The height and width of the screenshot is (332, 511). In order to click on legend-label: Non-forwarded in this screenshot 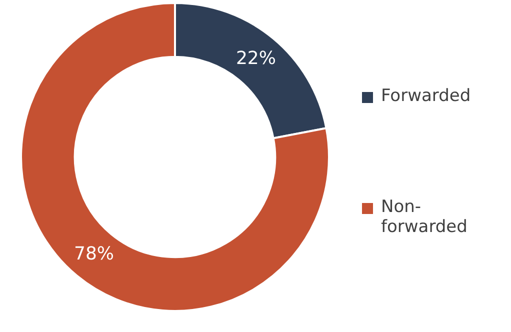, I will do `click(424, 216)`.